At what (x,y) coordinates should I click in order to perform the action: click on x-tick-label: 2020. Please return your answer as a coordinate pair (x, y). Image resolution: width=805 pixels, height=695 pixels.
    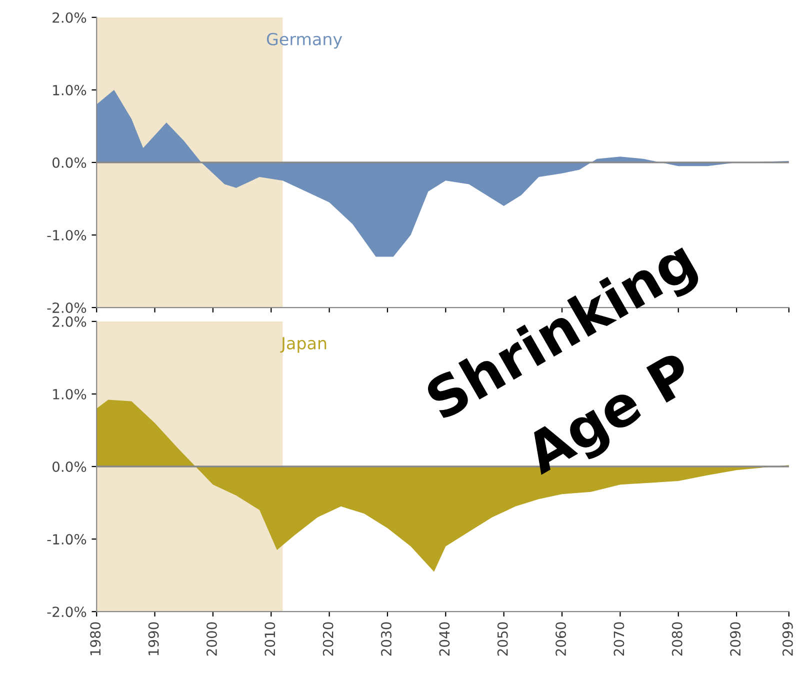
    Looking at the image, I should click on (328, 639).